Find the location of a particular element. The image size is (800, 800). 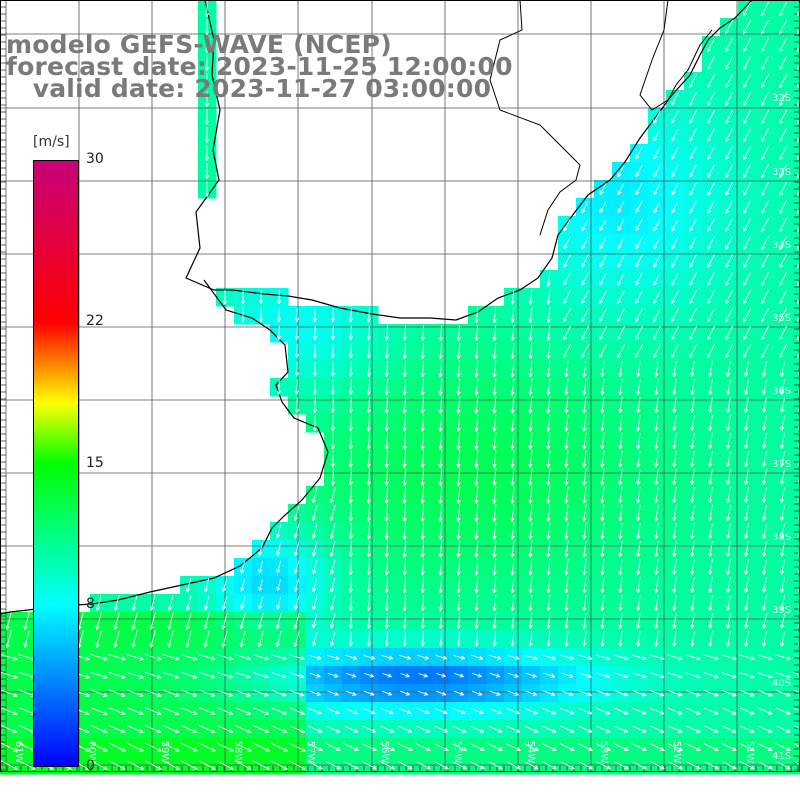

lat-label-40S: 40S is located at coordinates (781, 683).